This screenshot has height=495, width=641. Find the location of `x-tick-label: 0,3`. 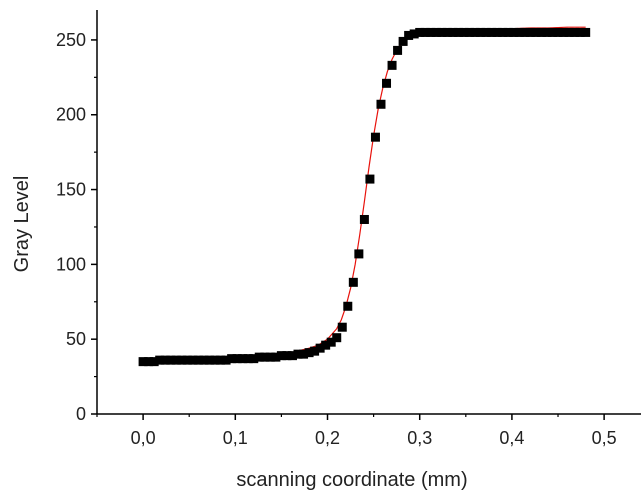

x-tick-label: 0,3 is located at coordinates (419, 438).